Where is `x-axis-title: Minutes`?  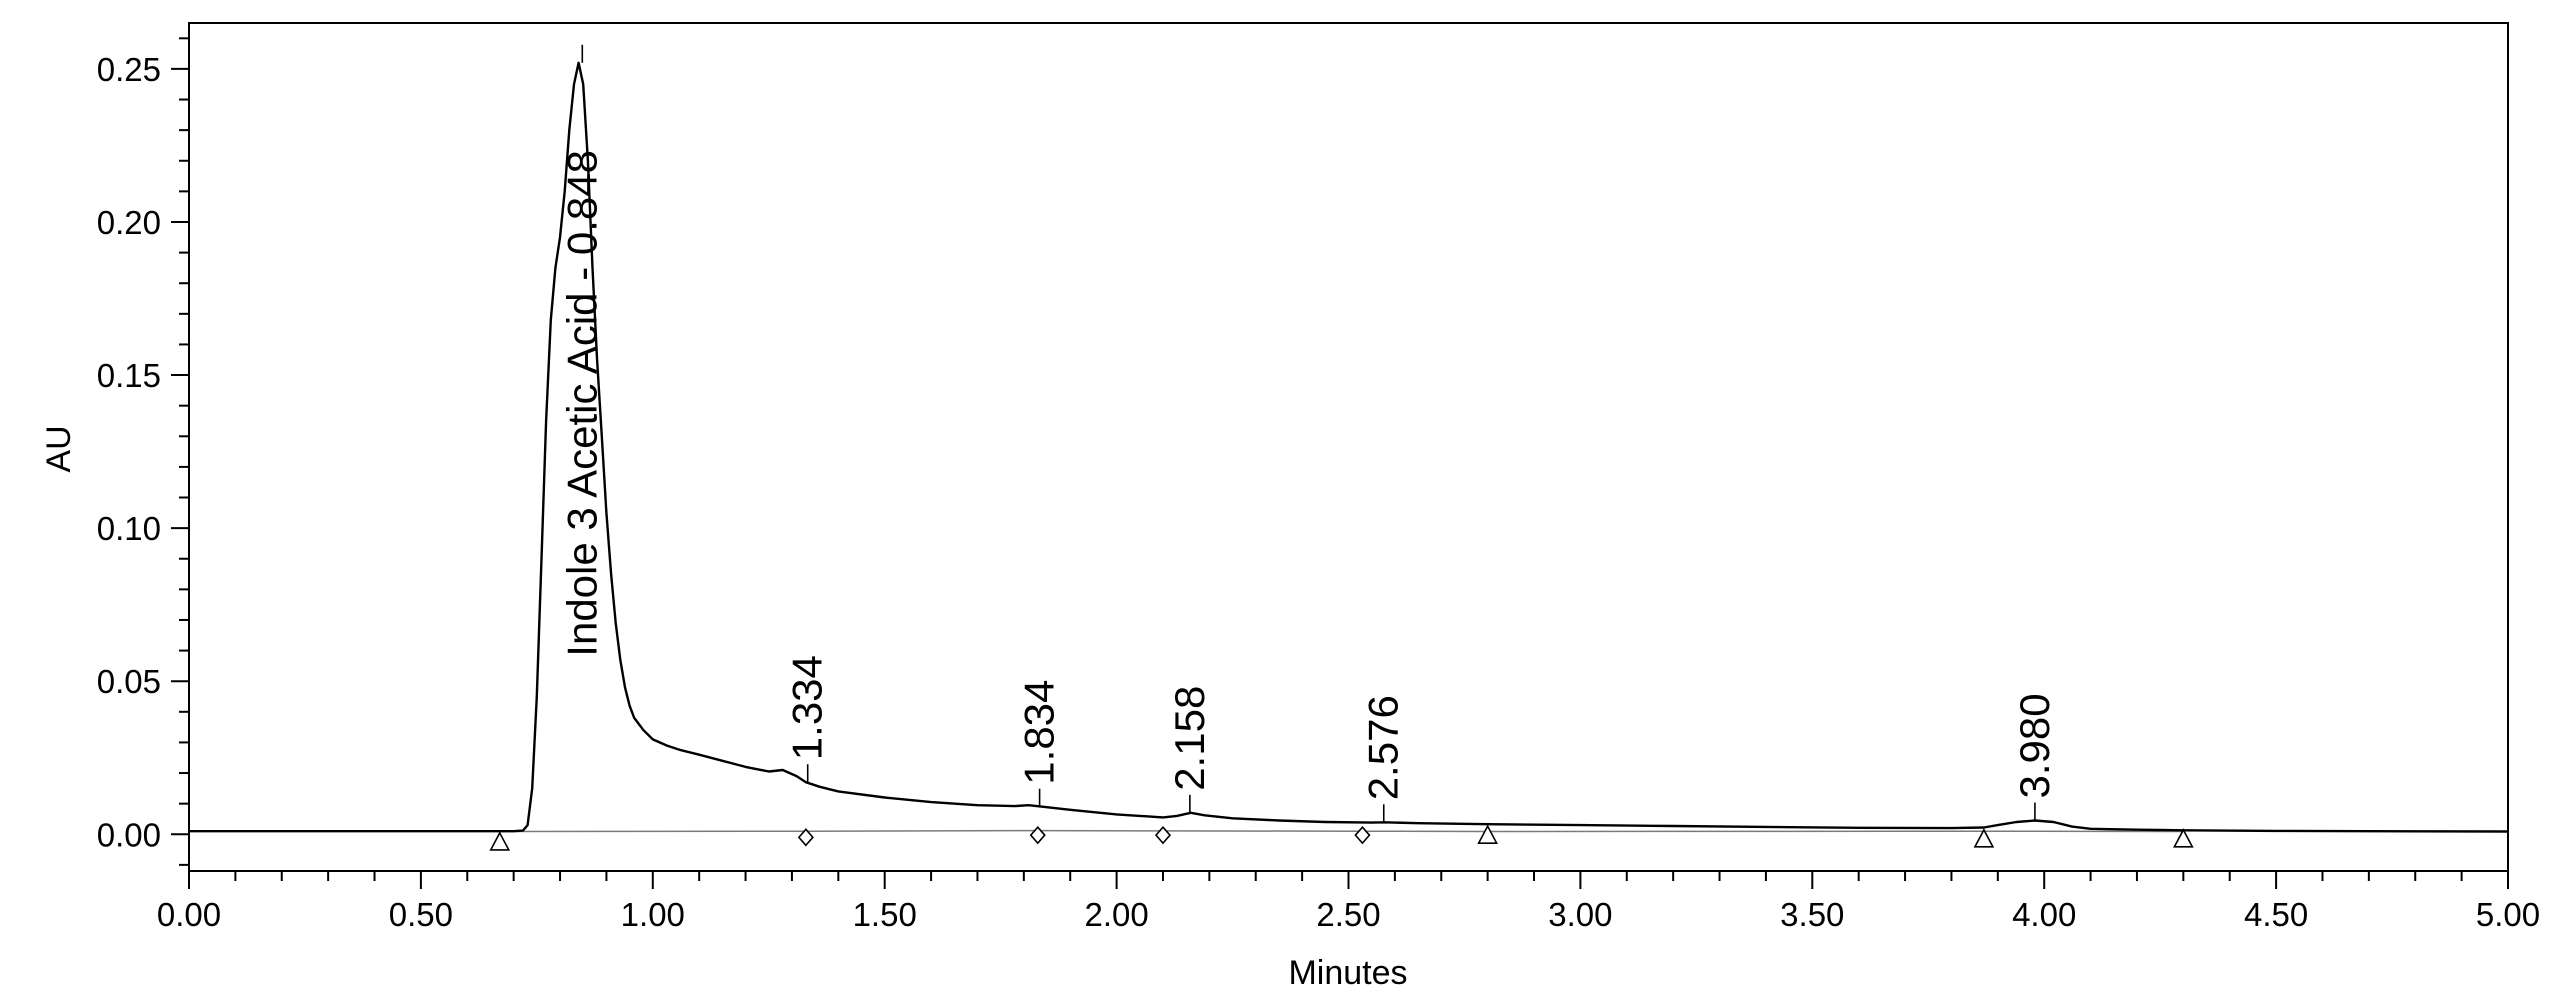
x-axis-title: Minutes is located at coordinates (1347, 973).